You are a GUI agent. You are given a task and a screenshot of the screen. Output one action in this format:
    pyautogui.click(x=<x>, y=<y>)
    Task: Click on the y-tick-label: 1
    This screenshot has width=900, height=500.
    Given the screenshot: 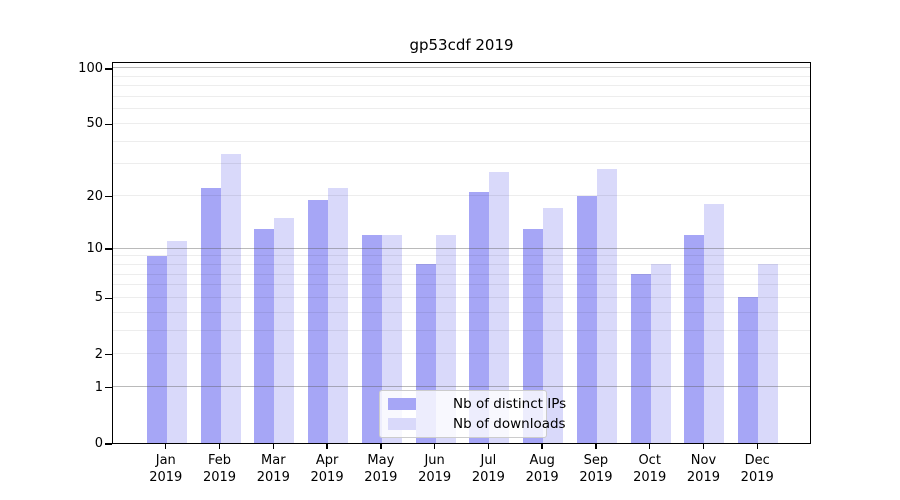 What is the action you would take?
    pyautogui.click(x=98, y=387)
    